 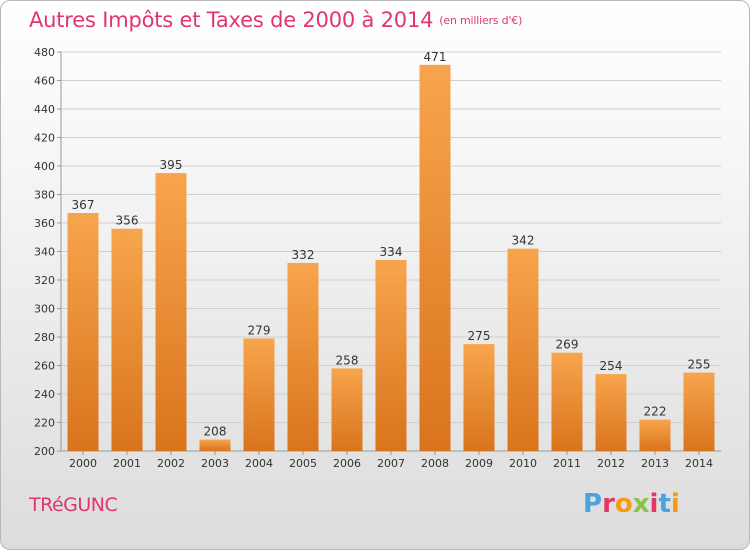 I want to click on brand-logo-letter: o, so click(x=623, y=504).